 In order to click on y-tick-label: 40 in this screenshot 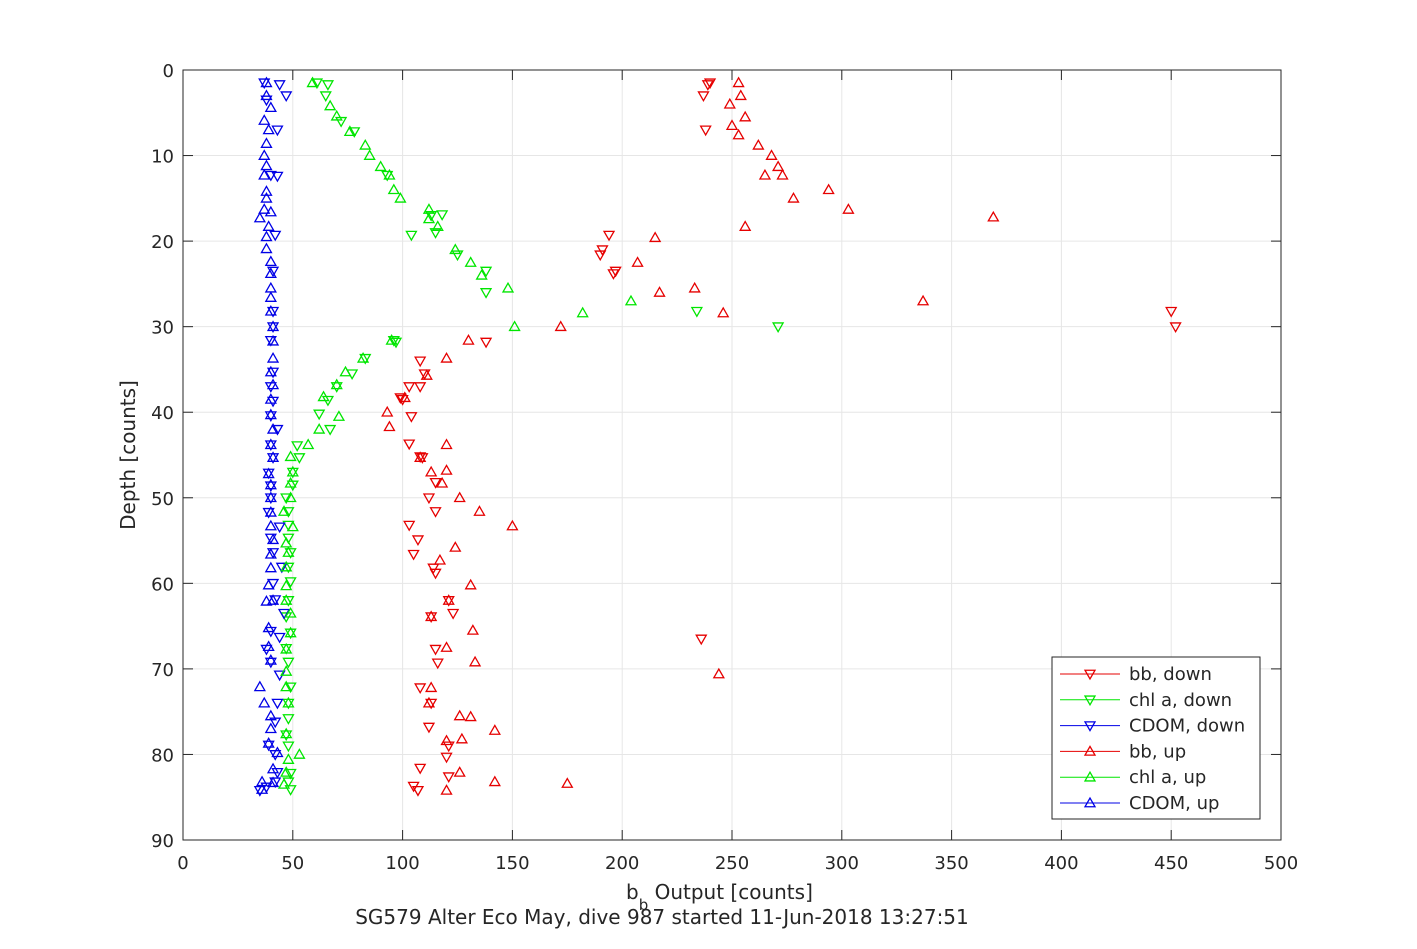, I will do `click(162, 413)`.